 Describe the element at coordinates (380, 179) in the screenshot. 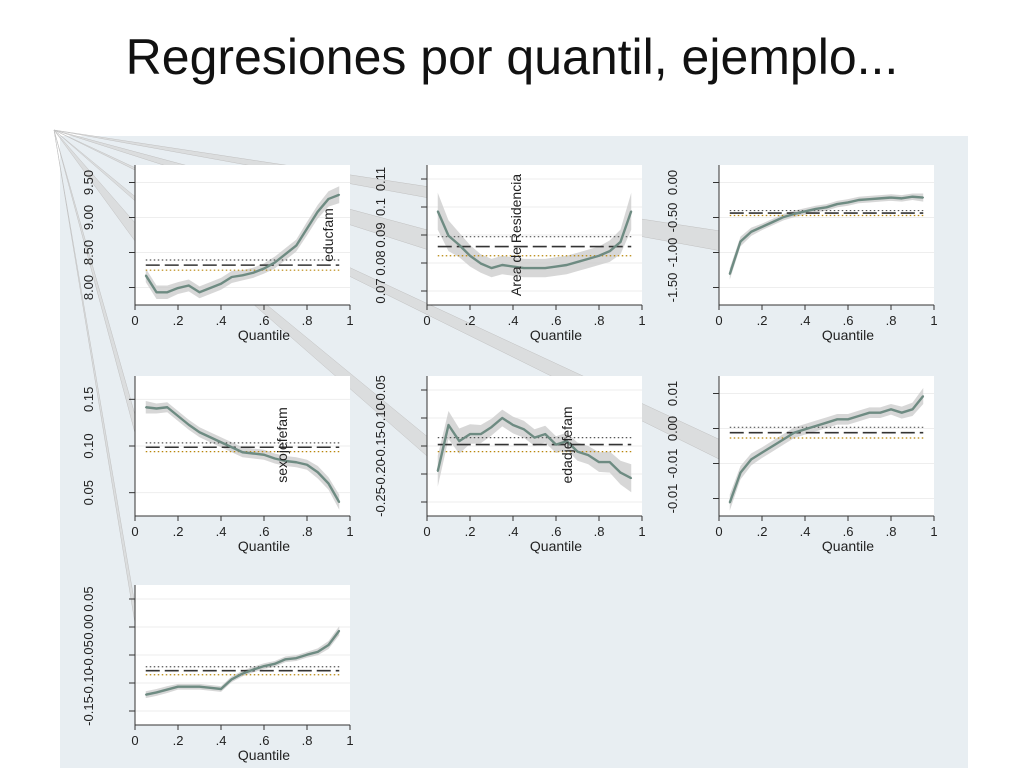

I see `y-tick-label: 0.11` at that location.